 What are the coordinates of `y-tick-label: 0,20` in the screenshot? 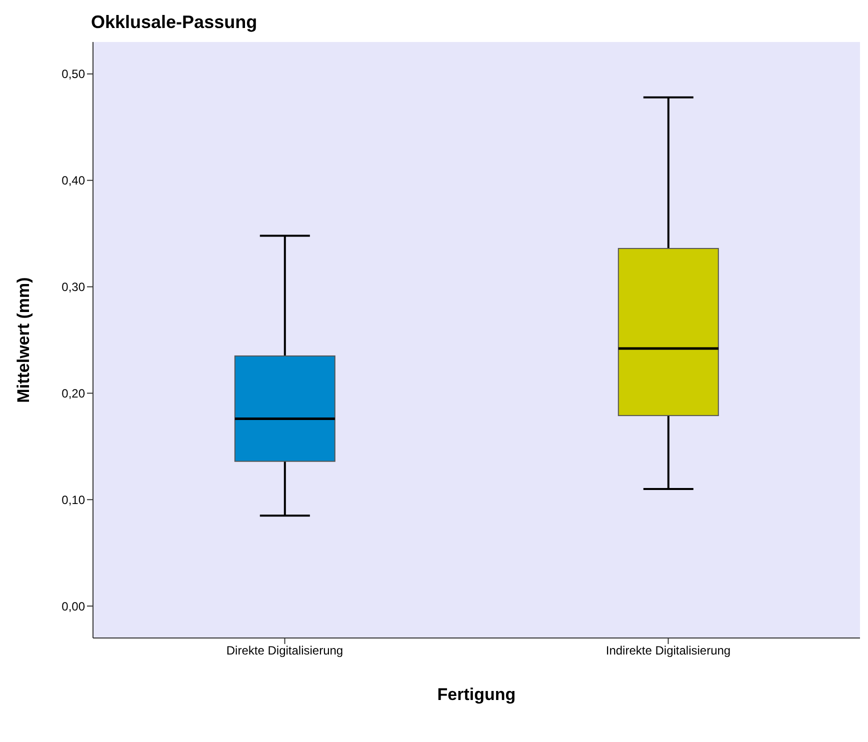 It's located at (74, 393).